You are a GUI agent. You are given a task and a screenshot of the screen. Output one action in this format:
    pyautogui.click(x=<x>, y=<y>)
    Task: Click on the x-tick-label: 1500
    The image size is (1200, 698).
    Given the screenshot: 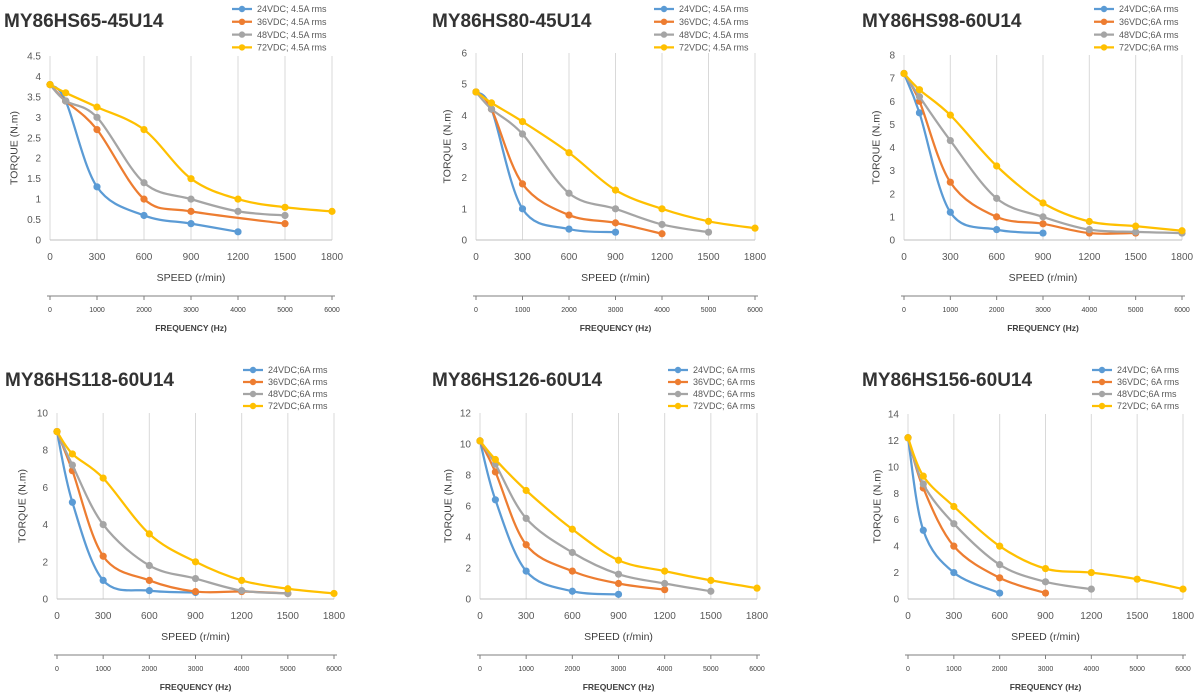 What is the action you would take?
    pyautogui.click(x=288, y=616)
    